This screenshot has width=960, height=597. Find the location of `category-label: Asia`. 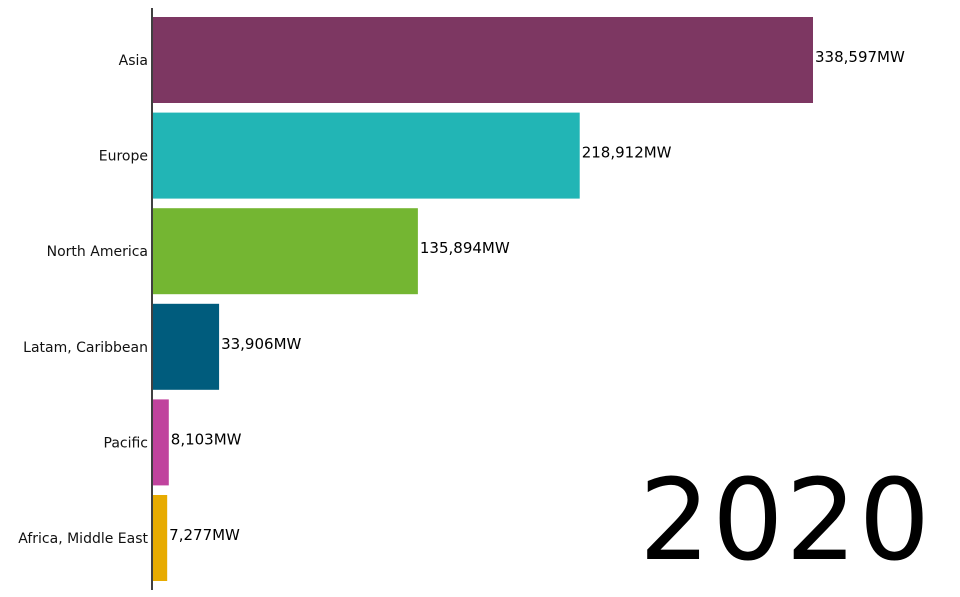

category-label: Asia is located at coordinates (133, 61).